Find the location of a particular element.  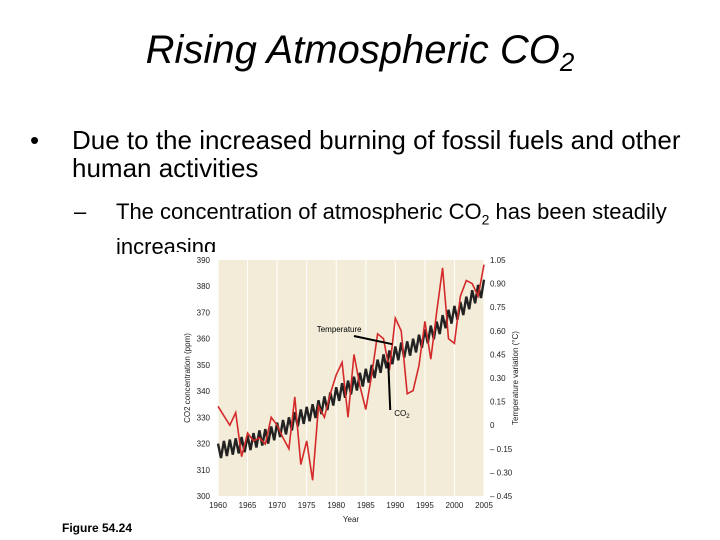

y-right-tick-label-4: 0.15 is located at coordinates (498, 402).